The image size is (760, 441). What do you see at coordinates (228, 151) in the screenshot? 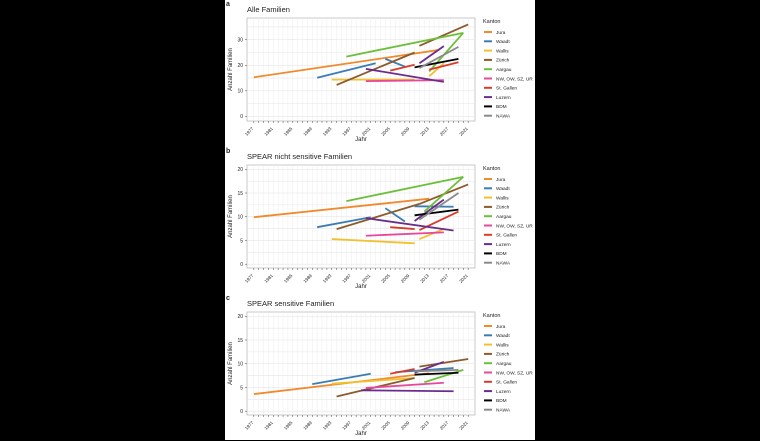
I see `panel-label: b` at bounding box center [228, 151].